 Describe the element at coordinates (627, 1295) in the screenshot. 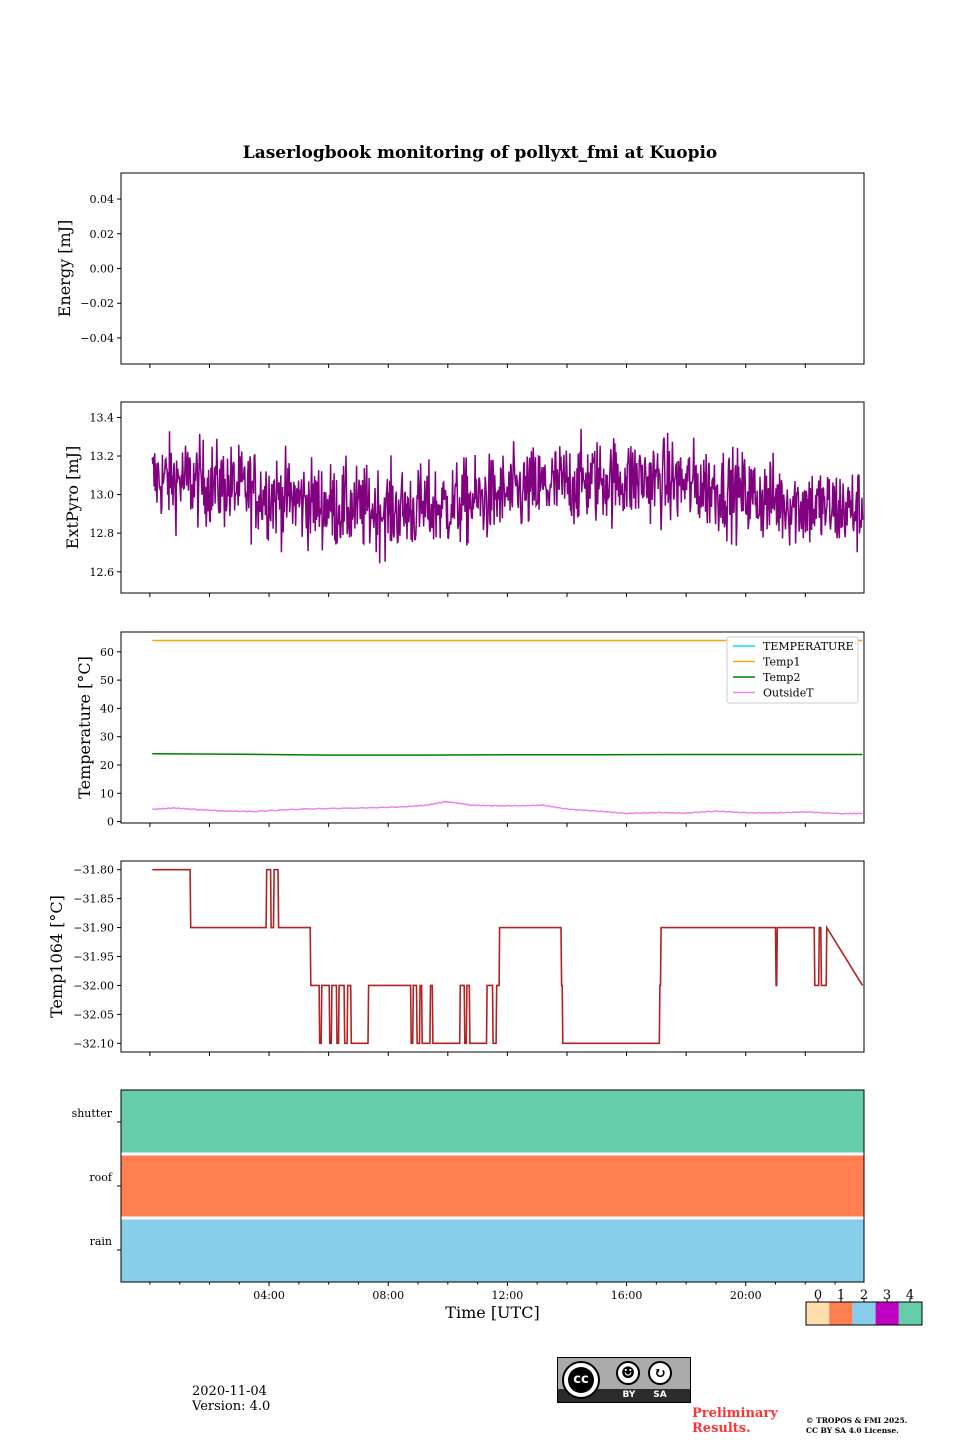

I see `xtick-label: 16:00` at that location.